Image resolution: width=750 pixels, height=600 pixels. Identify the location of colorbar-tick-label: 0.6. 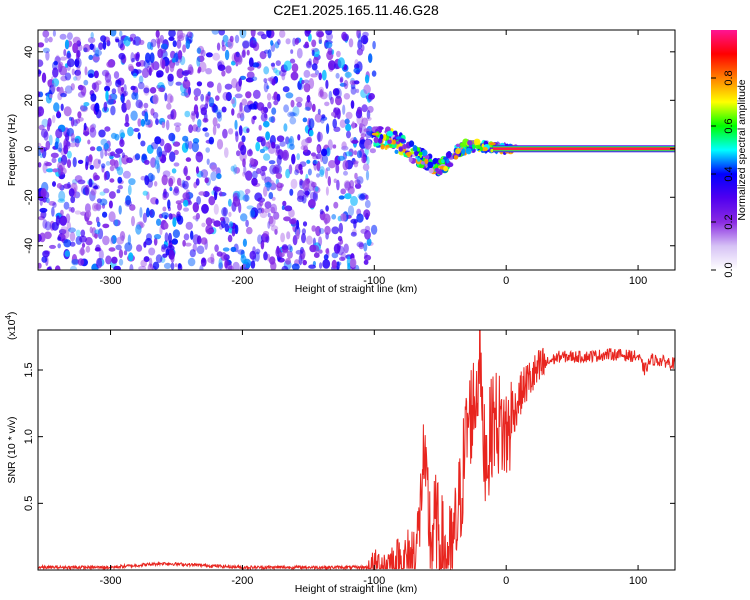
(729, 125).